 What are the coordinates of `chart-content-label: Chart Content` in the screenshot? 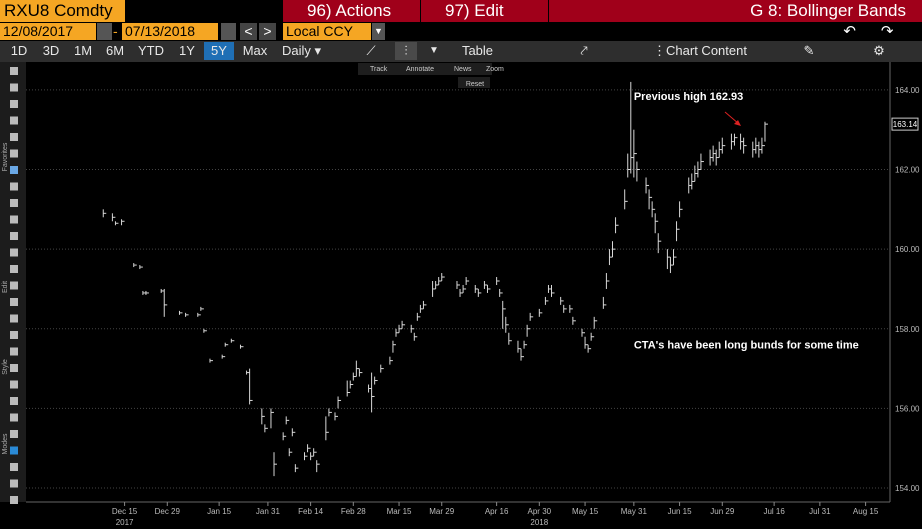 It's located at (706, 50).